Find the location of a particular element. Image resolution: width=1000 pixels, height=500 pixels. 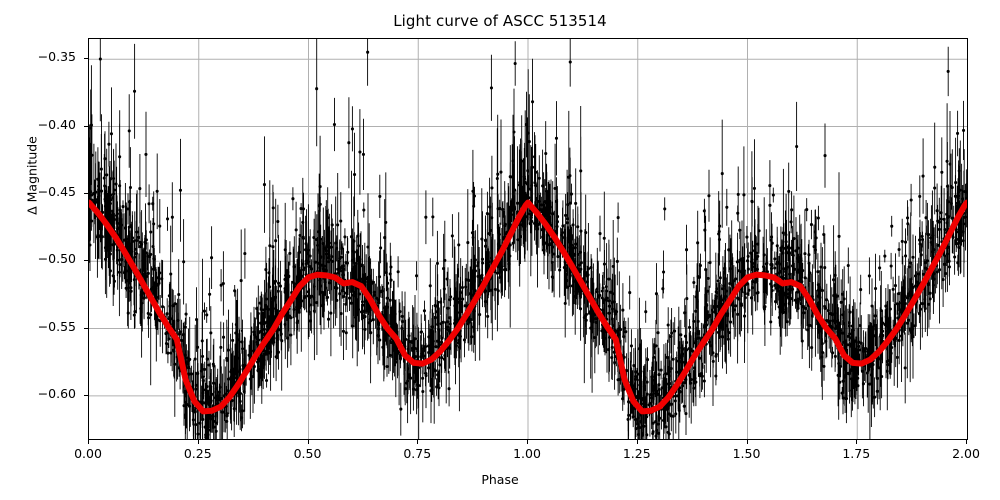

y-tick-label: −0.60 is located at coordinates (56, 393).